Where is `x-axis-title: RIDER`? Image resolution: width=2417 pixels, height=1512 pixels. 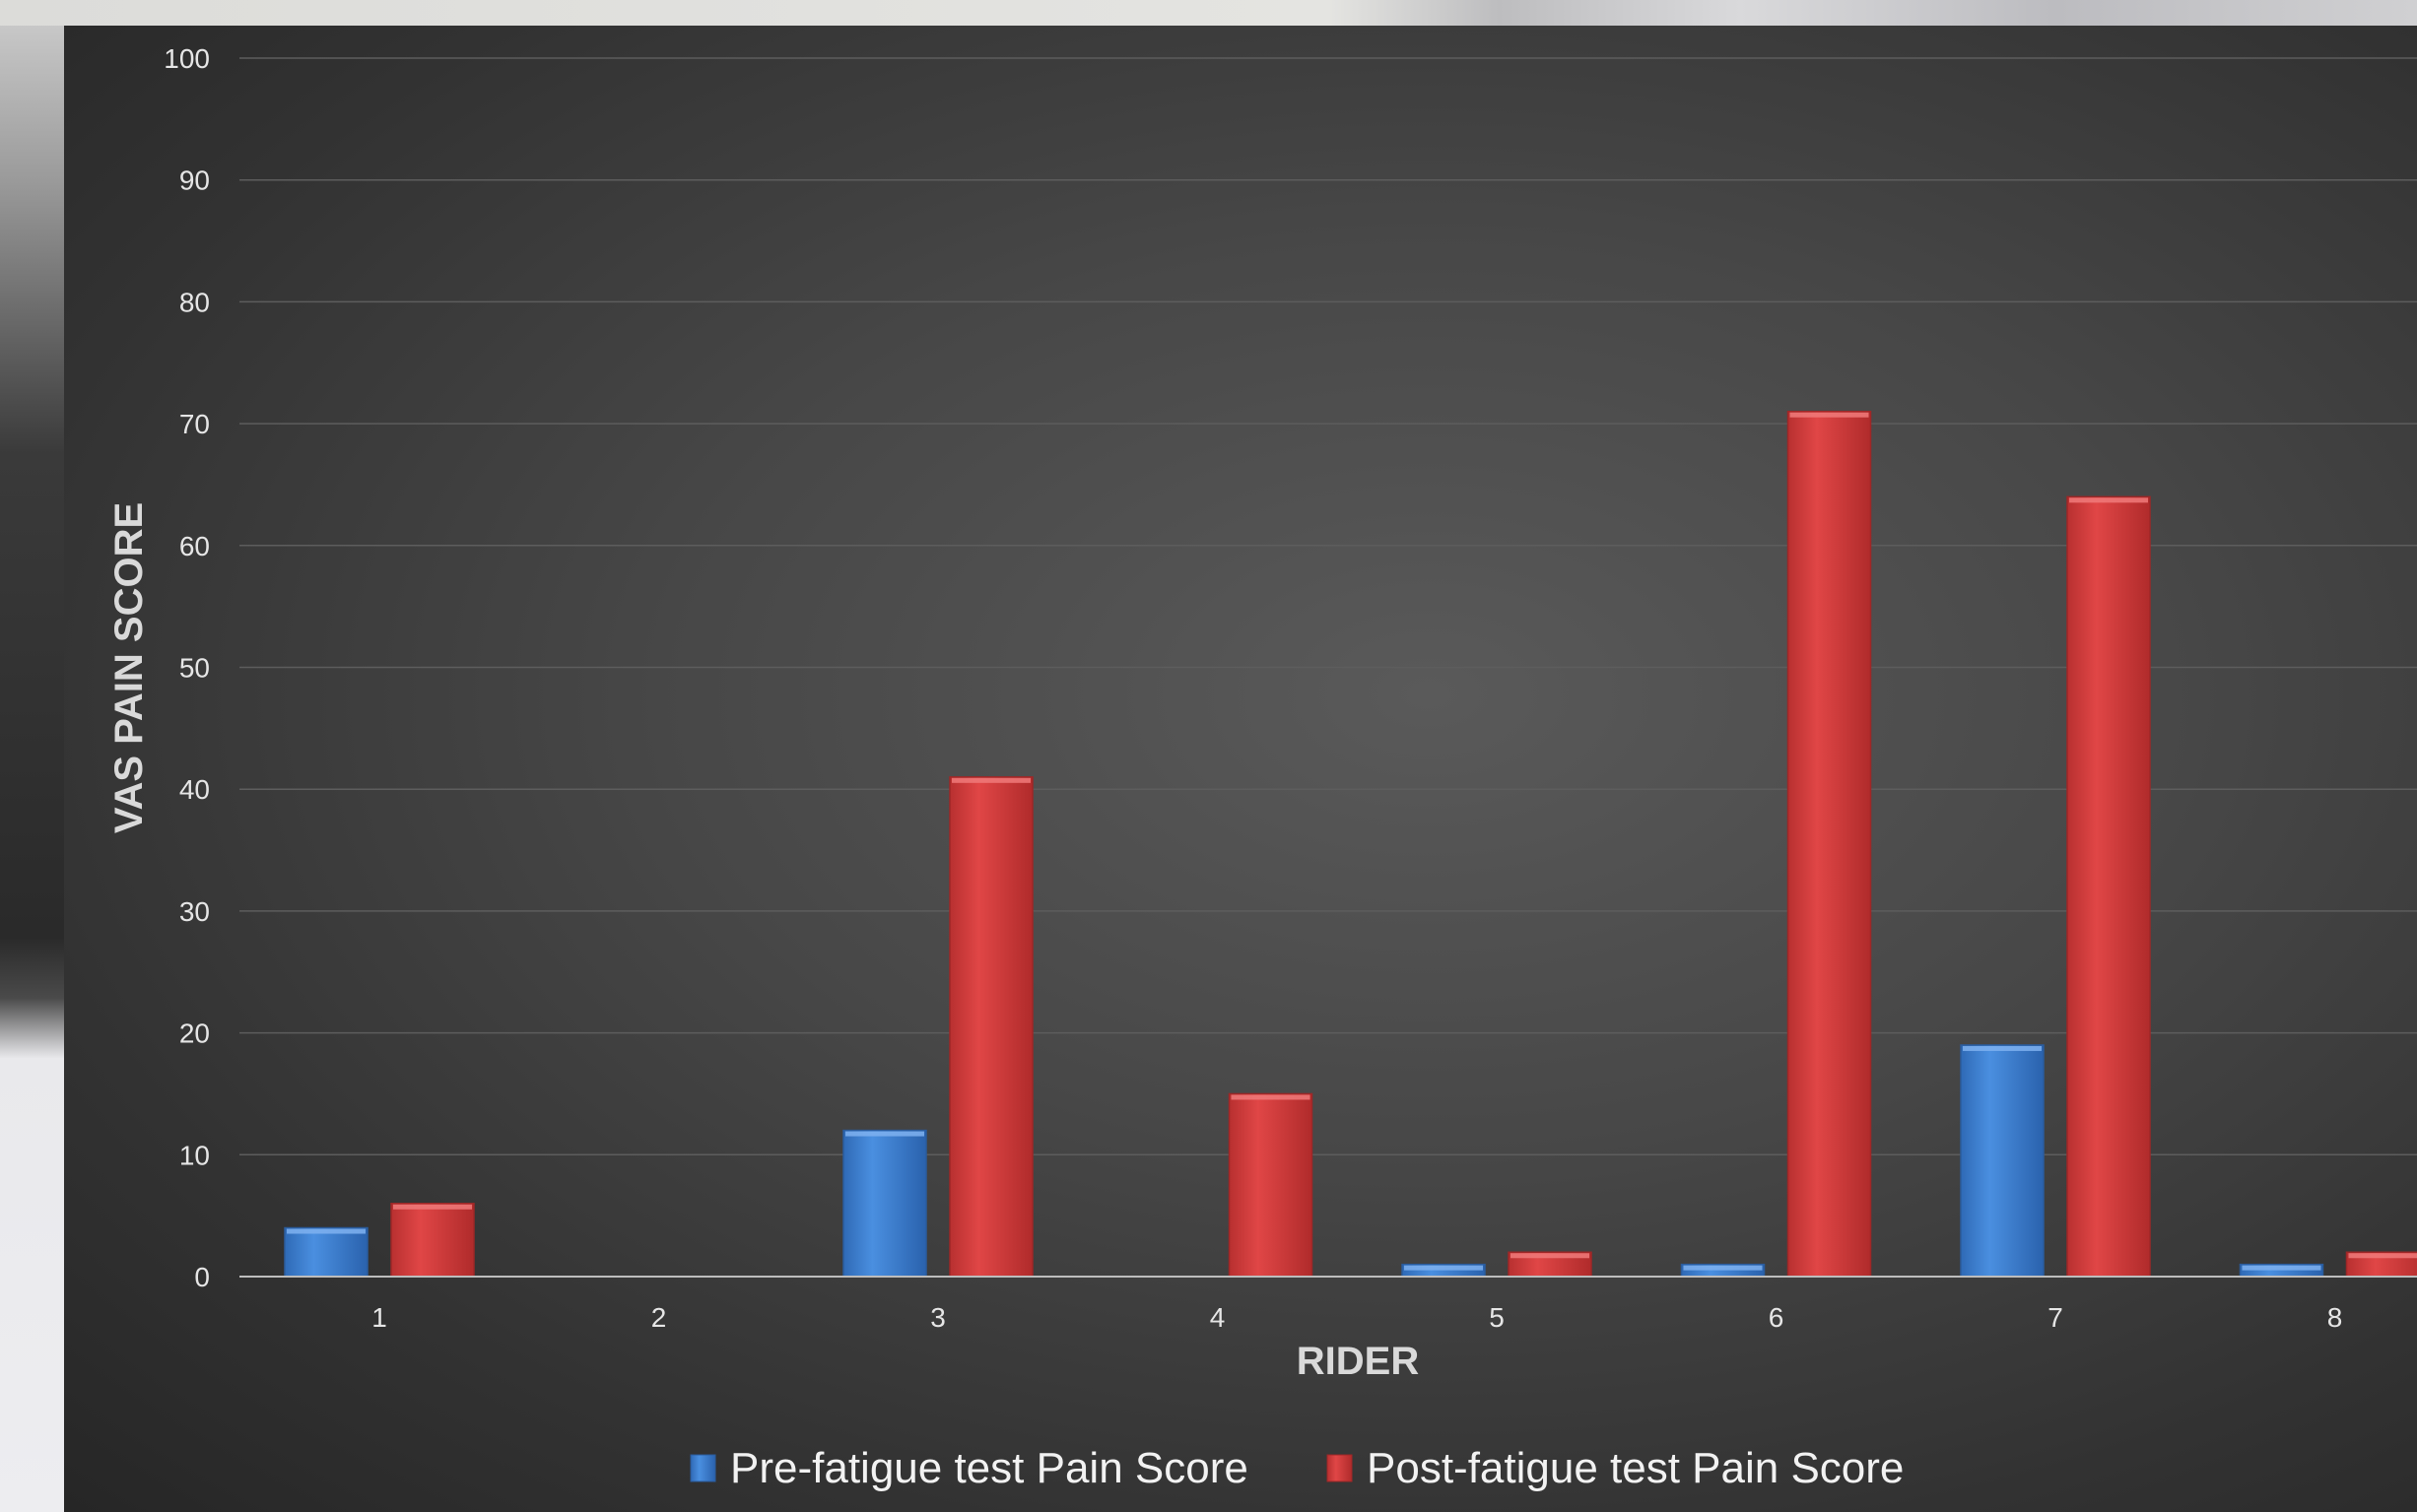
x-axis-title: RIDER is located at coordinates (1358, 1361).